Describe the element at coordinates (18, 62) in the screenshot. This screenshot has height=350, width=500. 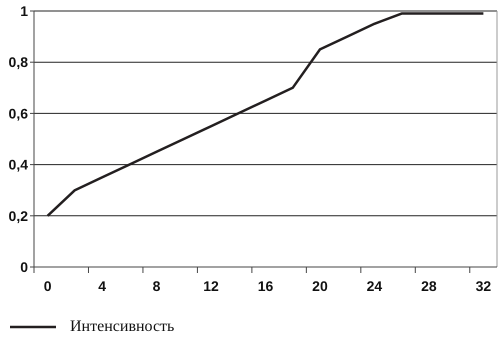
I see `y-tick-label: 0,8` at that location.